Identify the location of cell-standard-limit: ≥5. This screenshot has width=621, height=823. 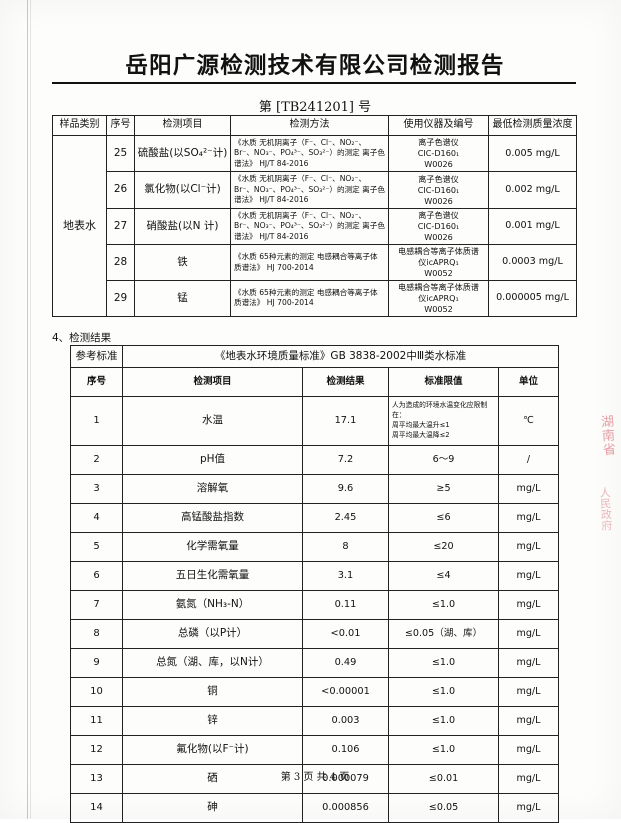
(443, 489).